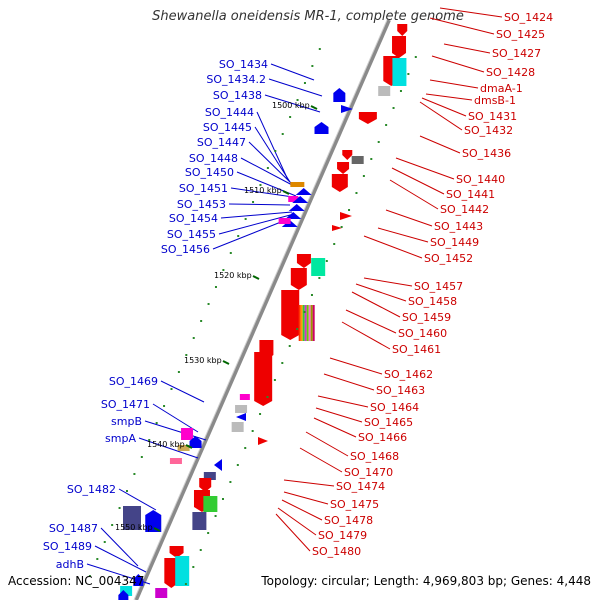  I want to click on gene-label-smpb: smpB, so click(126, 421).